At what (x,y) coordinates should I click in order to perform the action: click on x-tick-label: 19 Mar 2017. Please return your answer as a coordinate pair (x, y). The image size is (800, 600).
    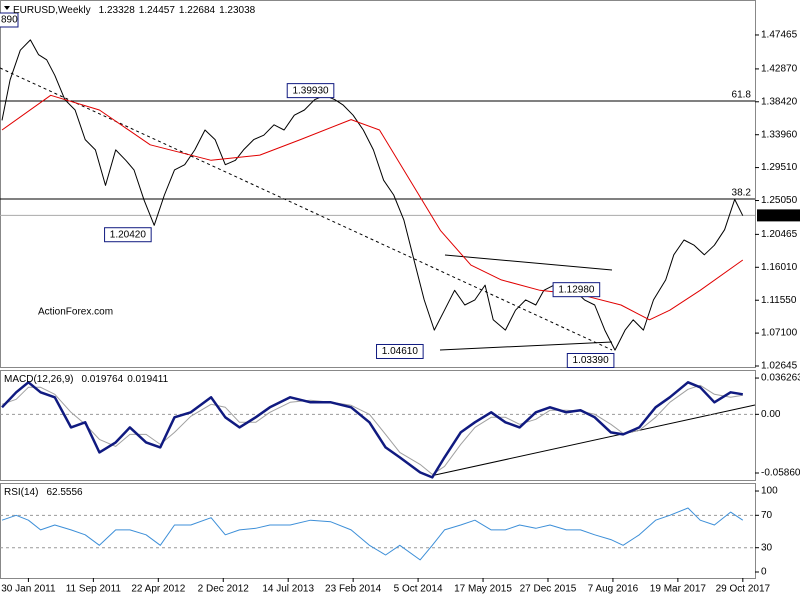
    Looking at the image, I should click on (678, 589).